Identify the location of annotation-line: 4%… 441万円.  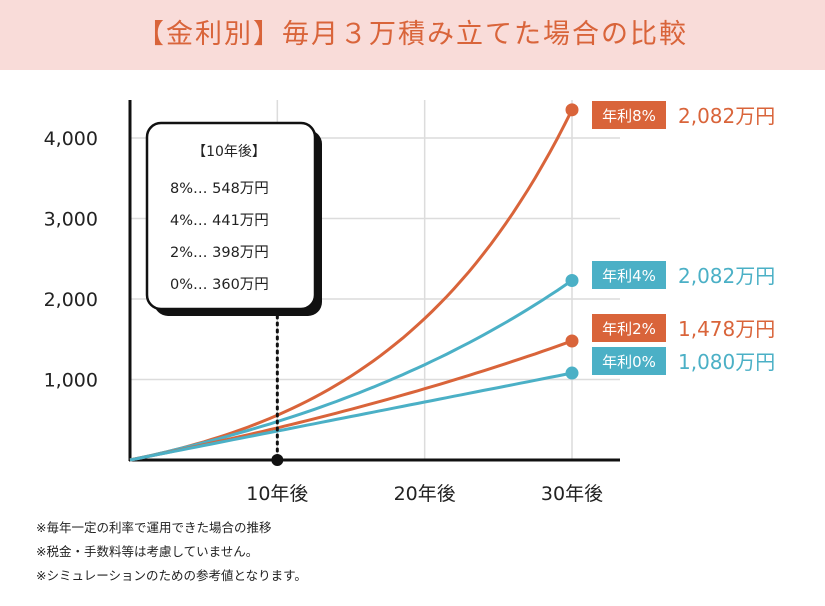
(219, 221).